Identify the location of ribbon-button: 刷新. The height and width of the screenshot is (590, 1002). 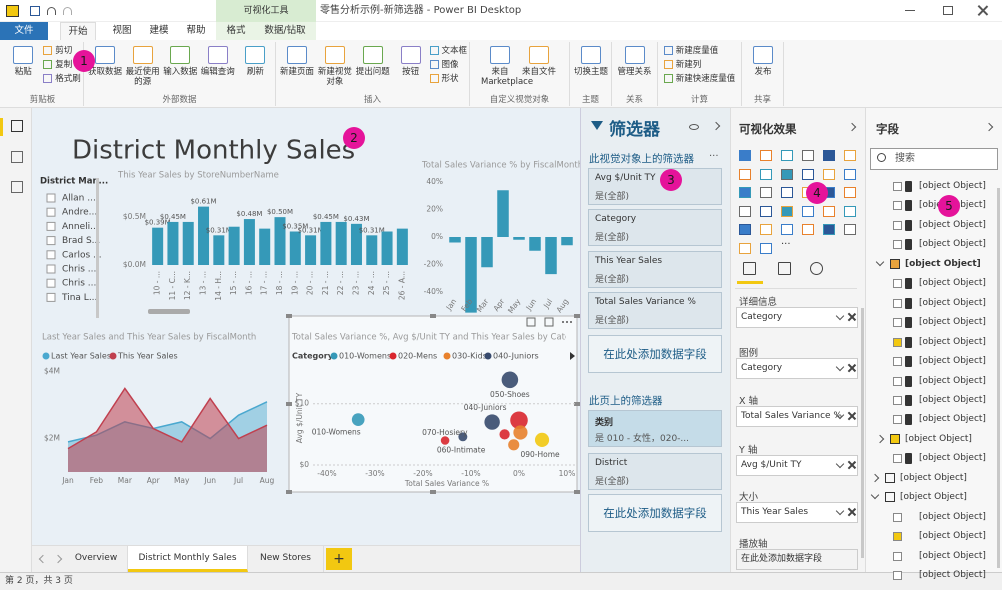
(254, 67).